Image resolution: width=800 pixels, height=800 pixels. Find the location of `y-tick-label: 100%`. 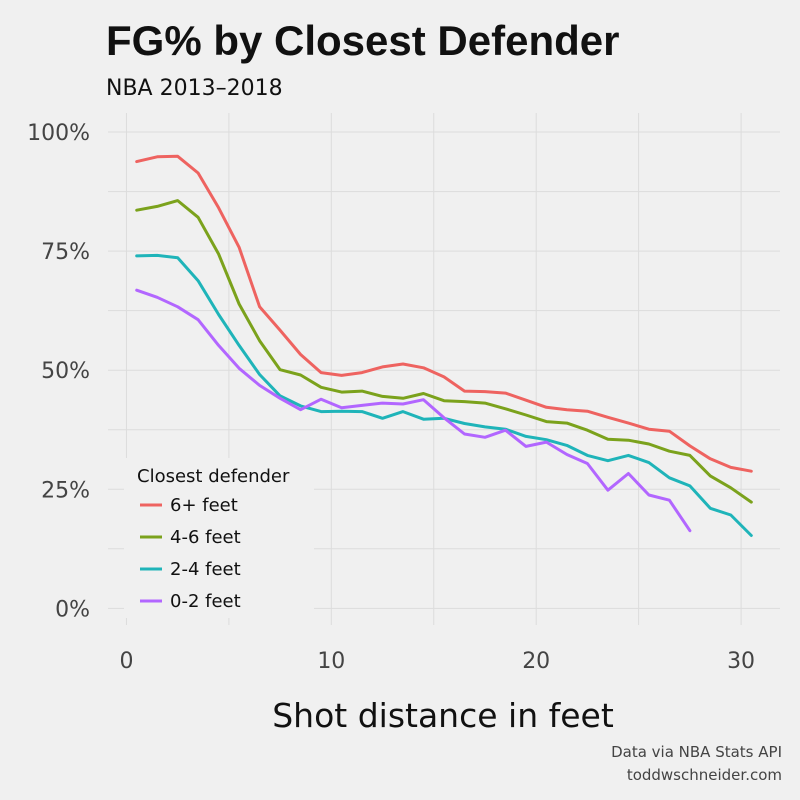

y-tick-label: 100% is located at coordinates (58, 133).